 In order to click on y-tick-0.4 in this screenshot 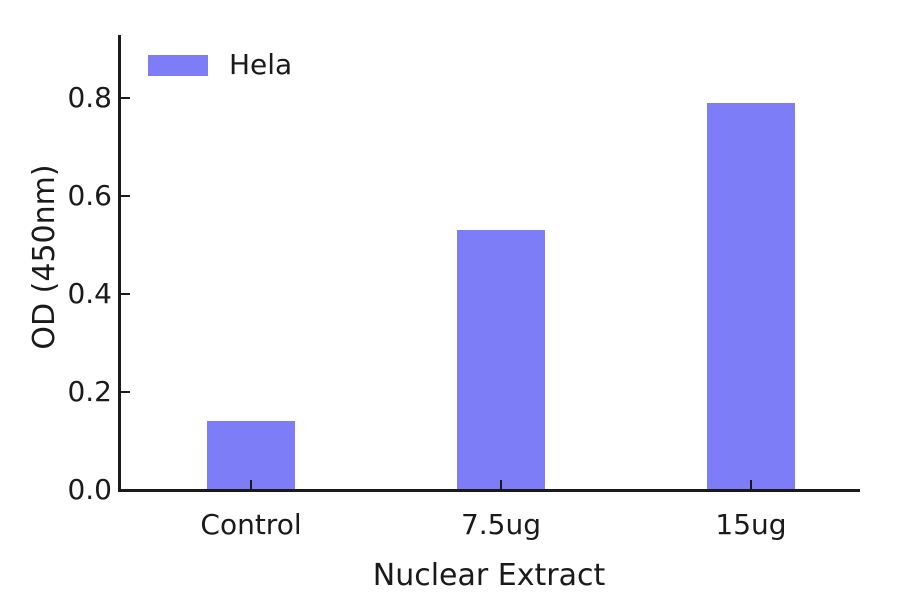, I will do `click(125, 294)`.